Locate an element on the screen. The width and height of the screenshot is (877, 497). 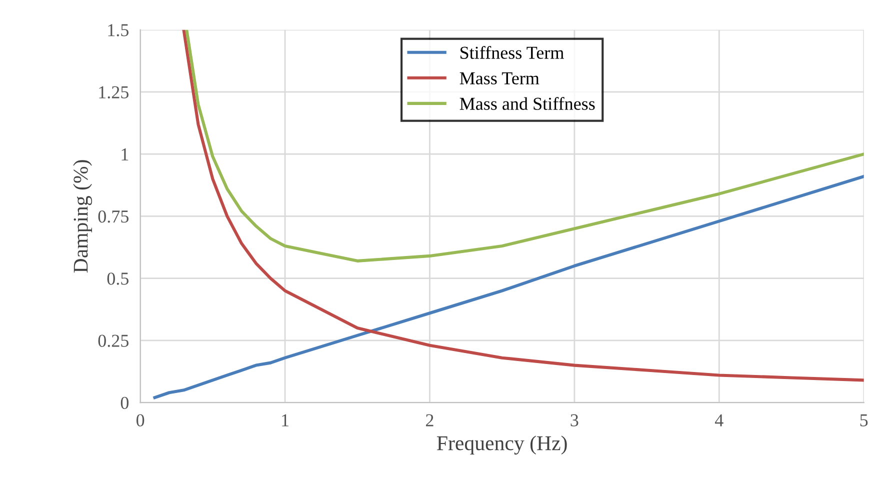
legend-label: Mass Term is located at coordinates (500, 78).